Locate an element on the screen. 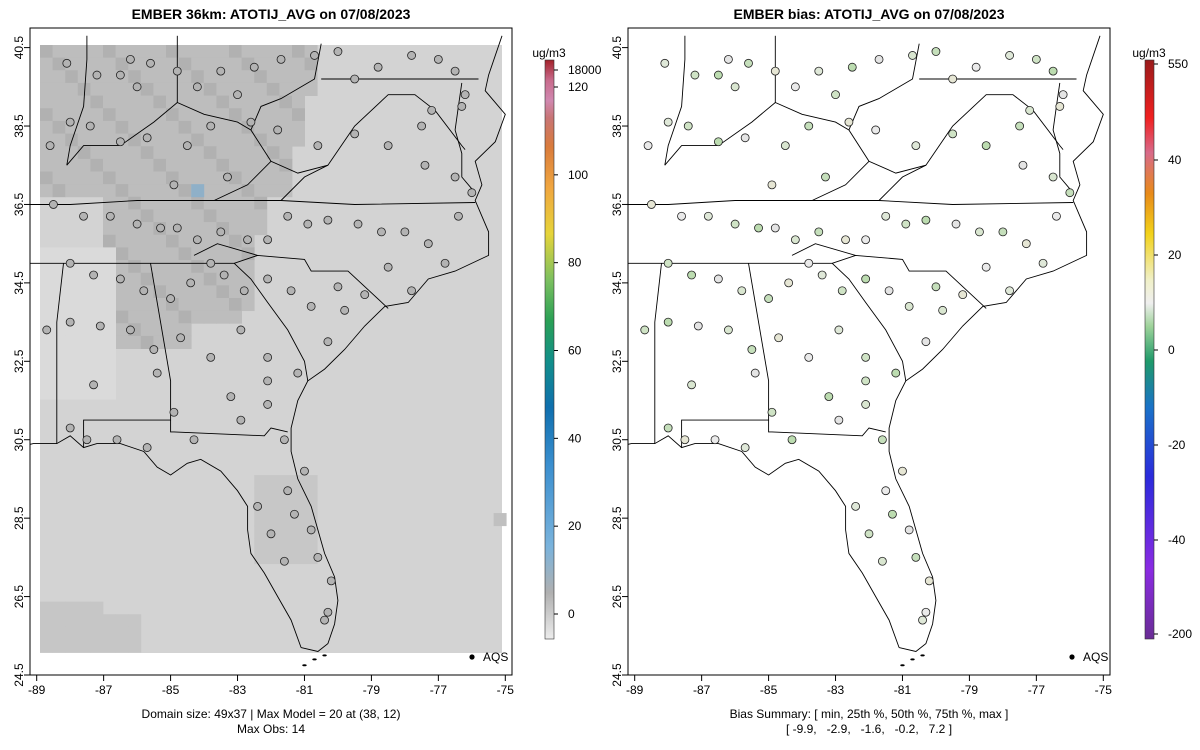 This screenshot has width=1200, height=750. x-tick-label: -81 is located at coordinates (305, 690).